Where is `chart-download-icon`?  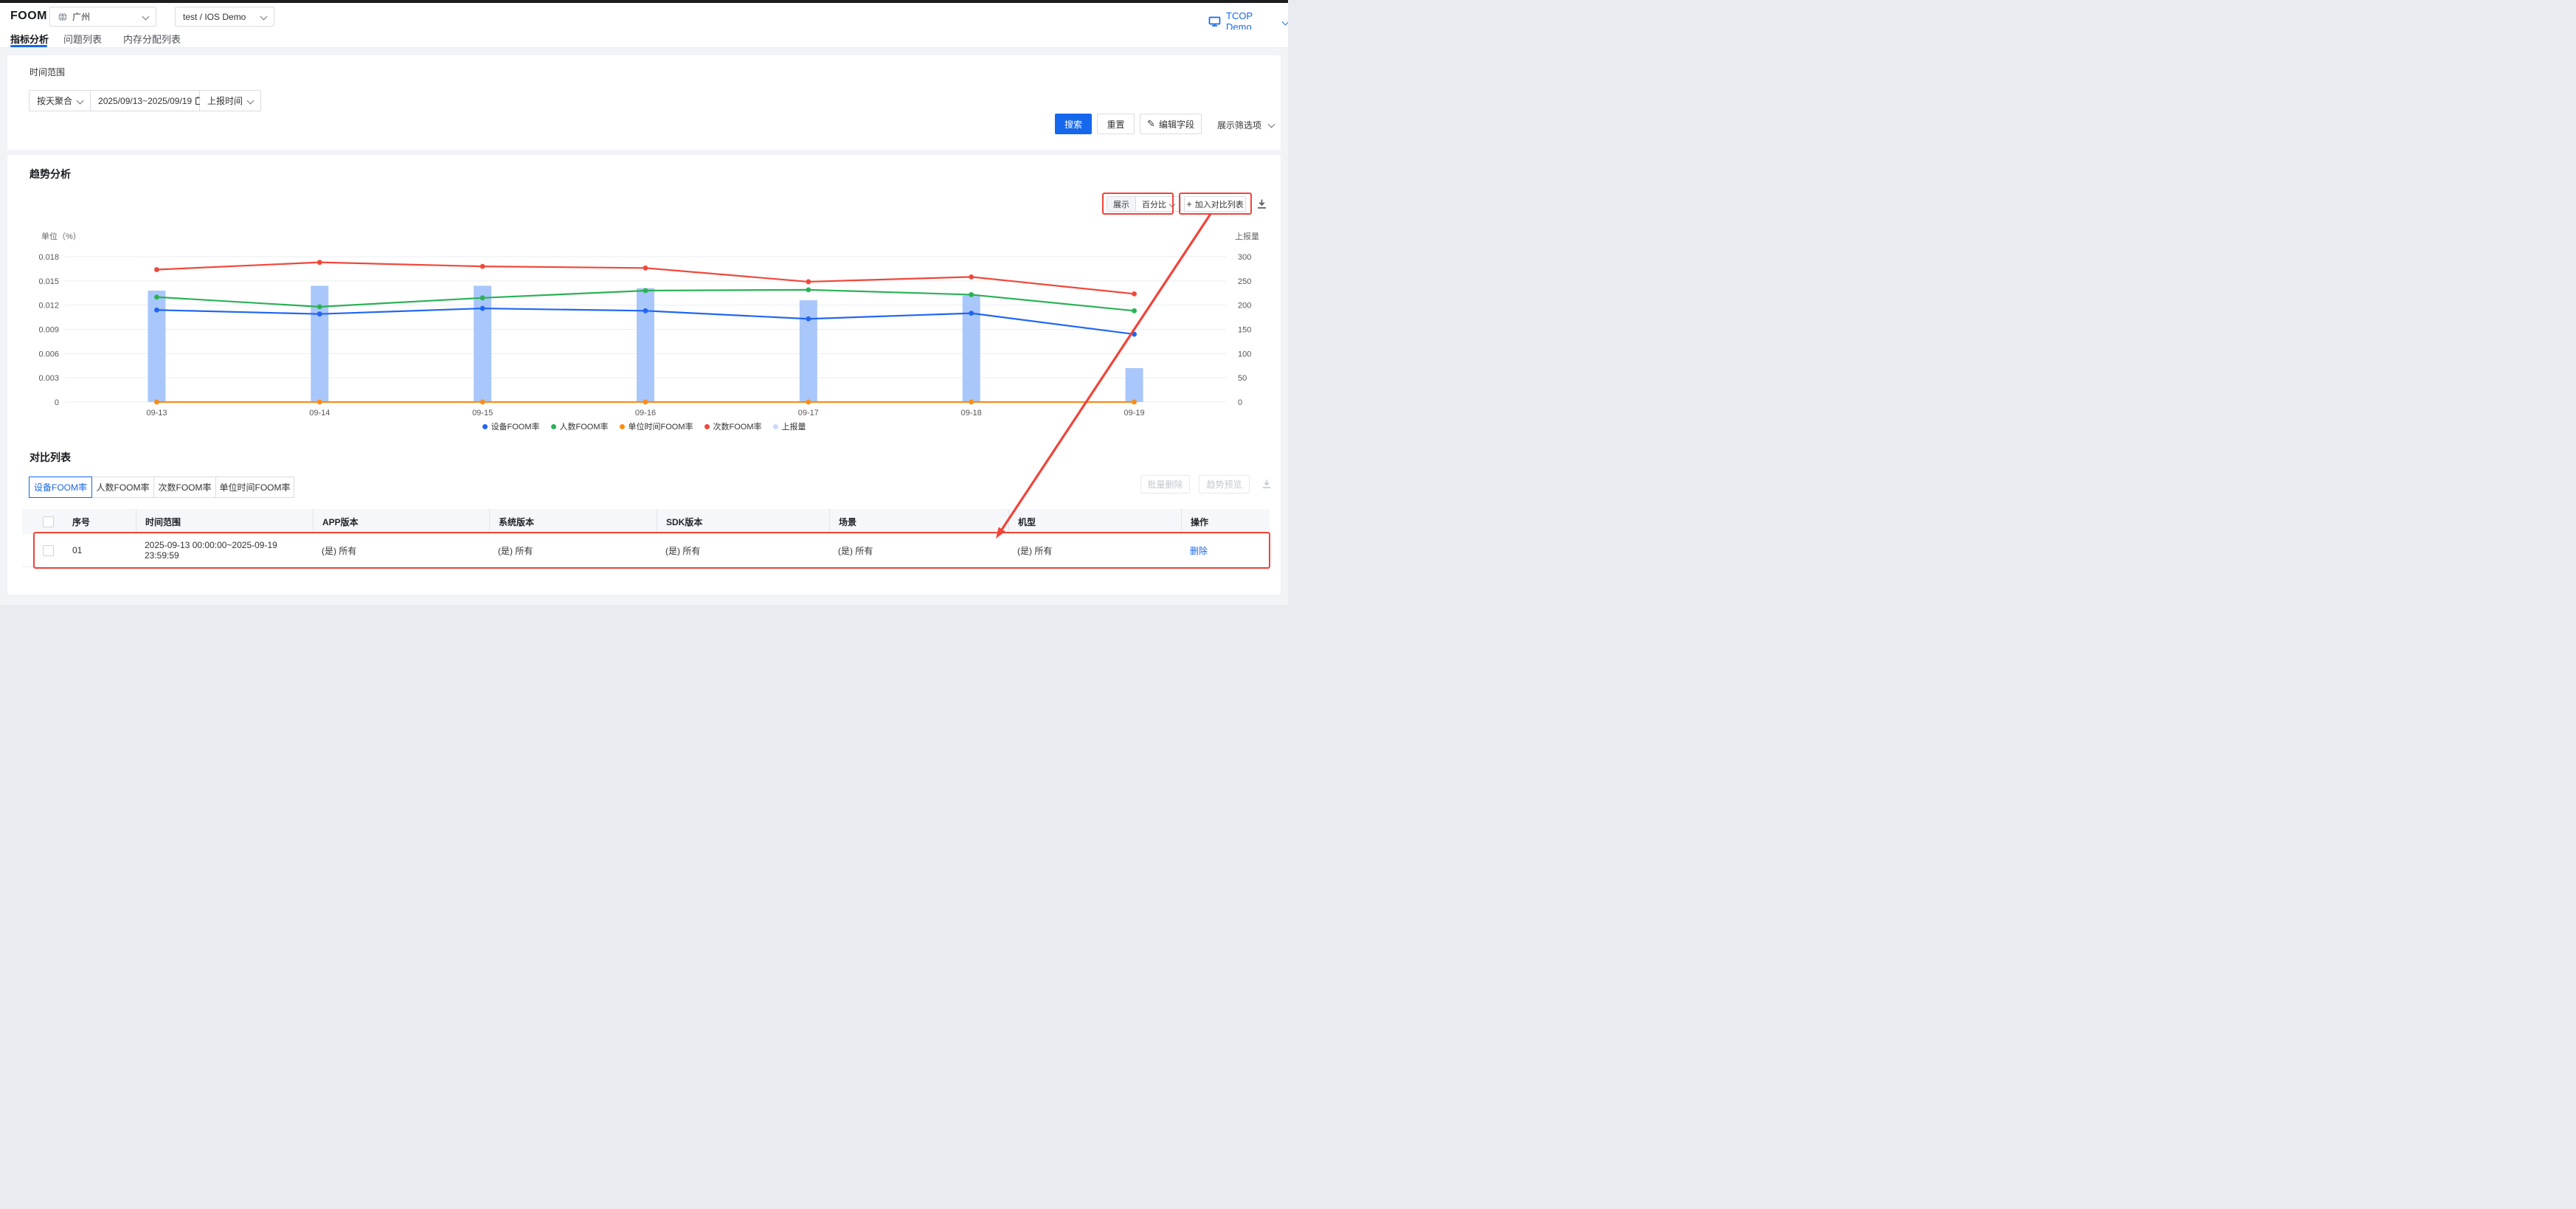
chart-download-icon is located at coordinates (1262, 206).